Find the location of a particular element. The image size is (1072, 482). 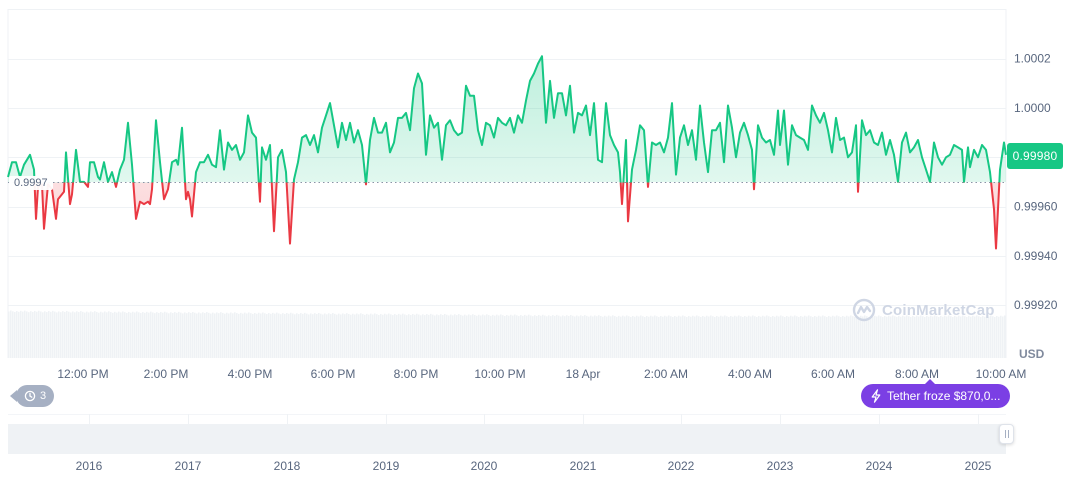

history-count: 3 is located at coordinates (43, 396).